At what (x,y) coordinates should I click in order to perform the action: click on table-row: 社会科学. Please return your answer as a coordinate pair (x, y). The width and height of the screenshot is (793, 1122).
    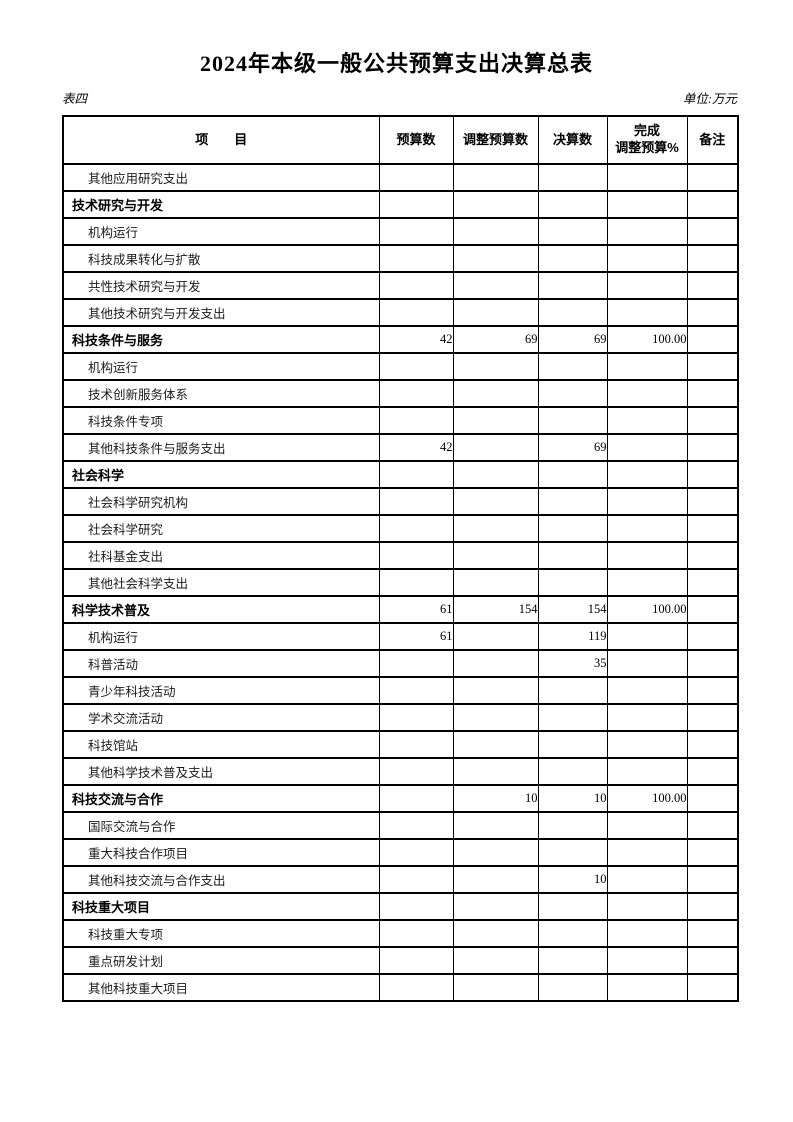
    Looking at the image, I should click on (400, 474).